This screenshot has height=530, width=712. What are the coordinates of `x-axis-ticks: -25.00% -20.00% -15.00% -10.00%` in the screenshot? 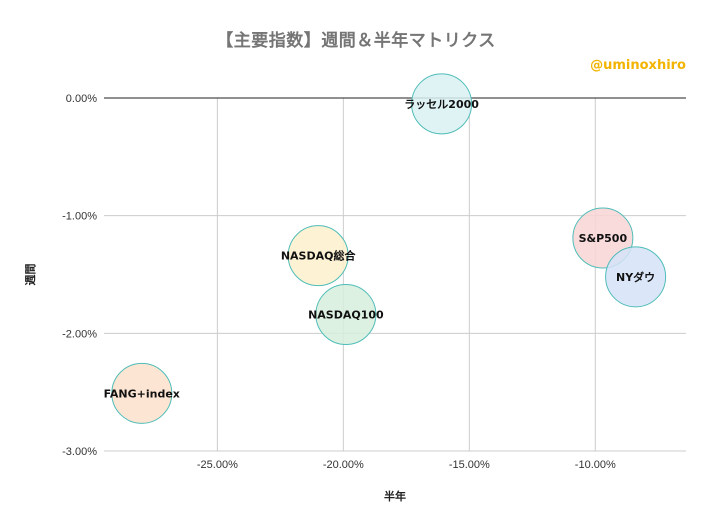 It's located at (406, 465).